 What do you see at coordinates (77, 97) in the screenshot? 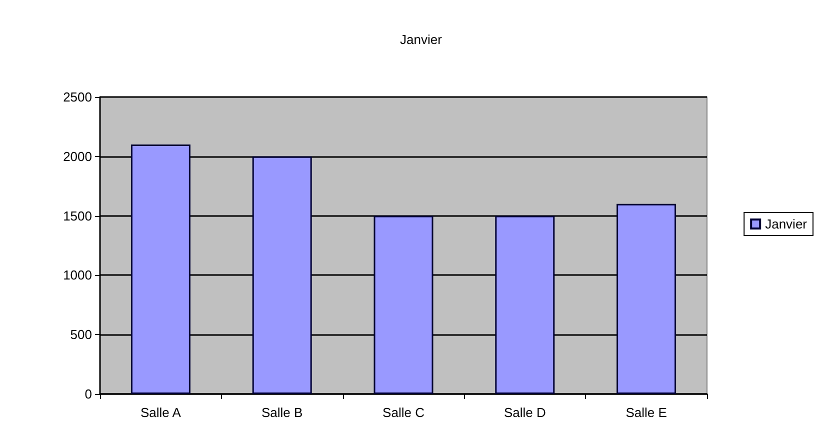
I see `y-tick-label: 2500` at bounding box center [77, 97].